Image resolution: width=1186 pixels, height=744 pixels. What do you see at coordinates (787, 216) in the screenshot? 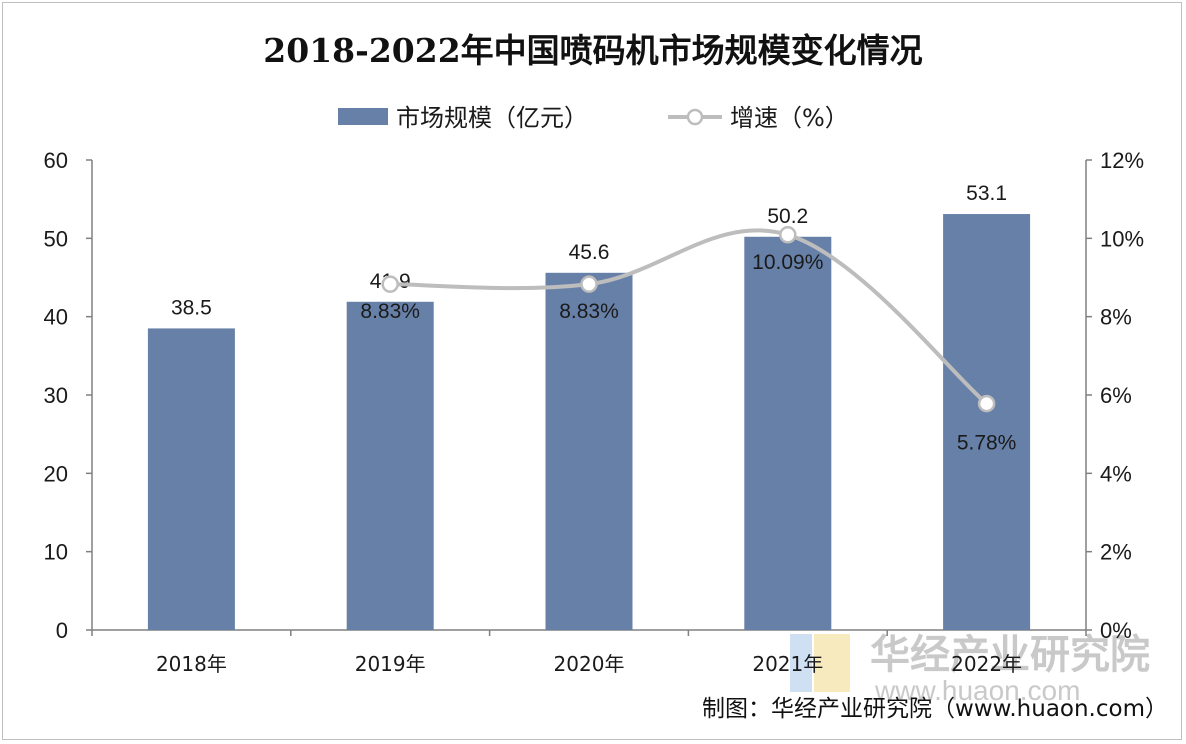
I see `bar-value-label: 50.2` at bounding box center [787, 216].